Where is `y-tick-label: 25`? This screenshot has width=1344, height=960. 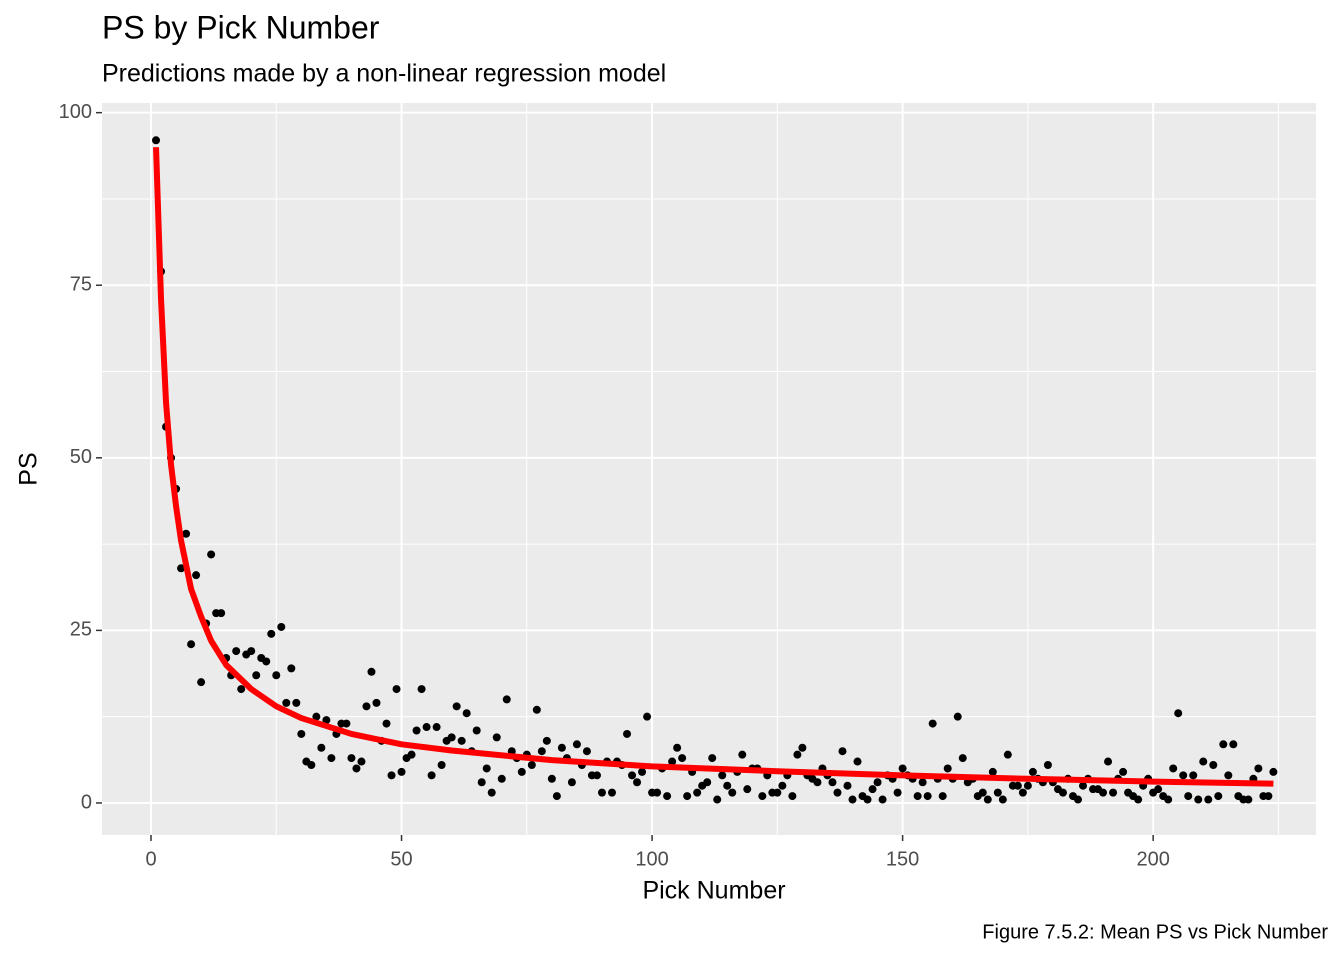 y-tick-label: 25 is located at coordinates (81, 630).